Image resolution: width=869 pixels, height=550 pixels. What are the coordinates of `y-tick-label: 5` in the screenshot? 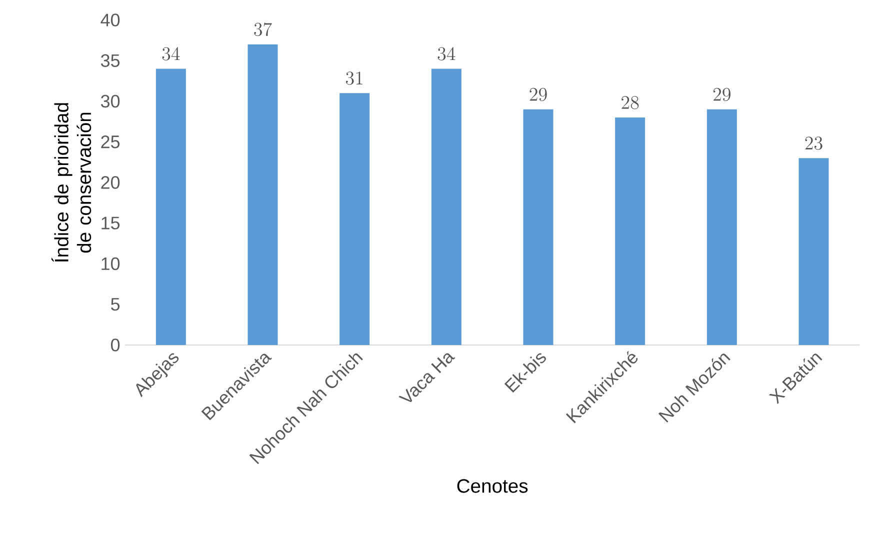 It's located at (115, 304).